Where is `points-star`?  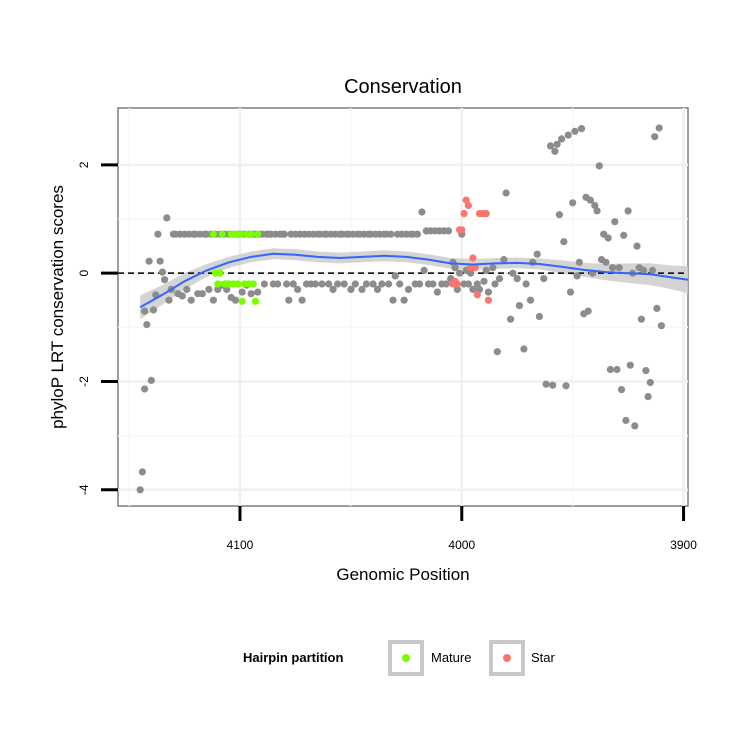 points-star is located at coordinates (470, 250).